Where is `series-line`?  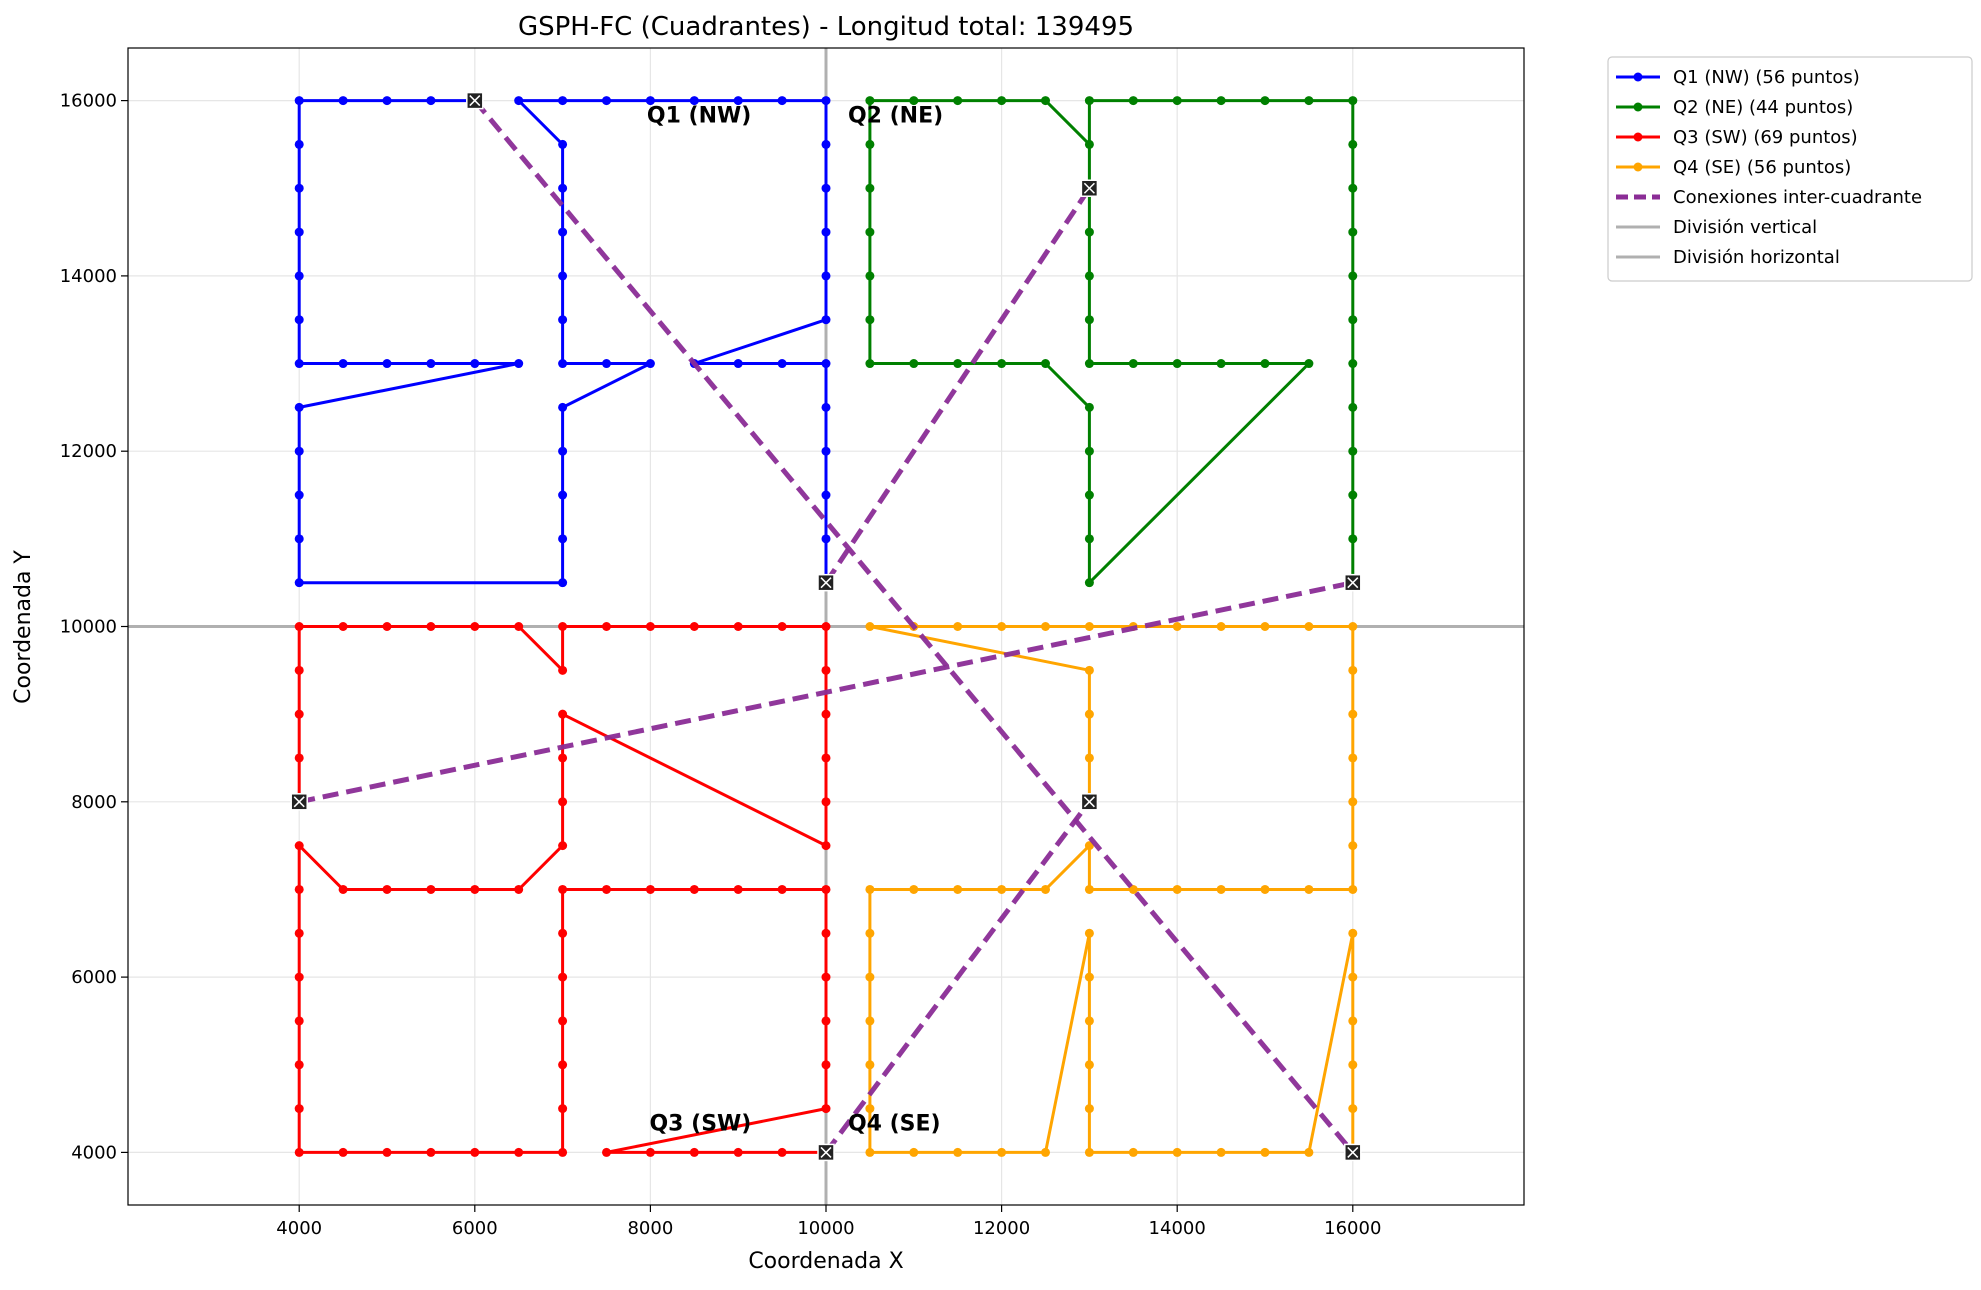
series-line is located at coordinates (562, 342).